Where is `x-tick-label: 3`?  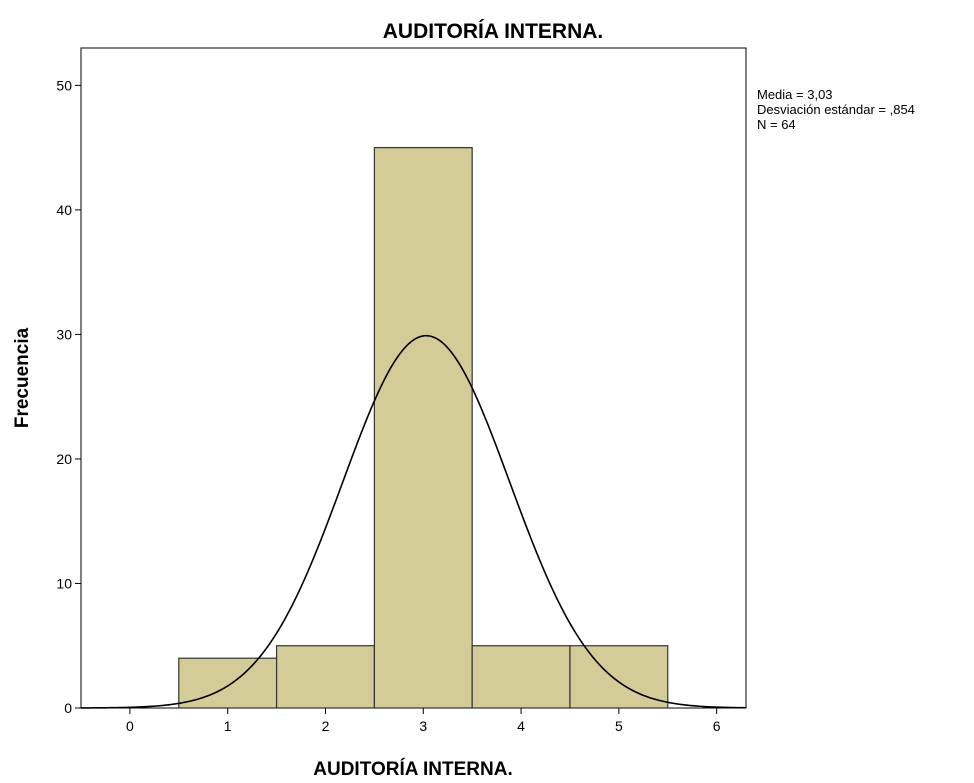
x-tick-label: 3 is located at coordinates (423, 726).